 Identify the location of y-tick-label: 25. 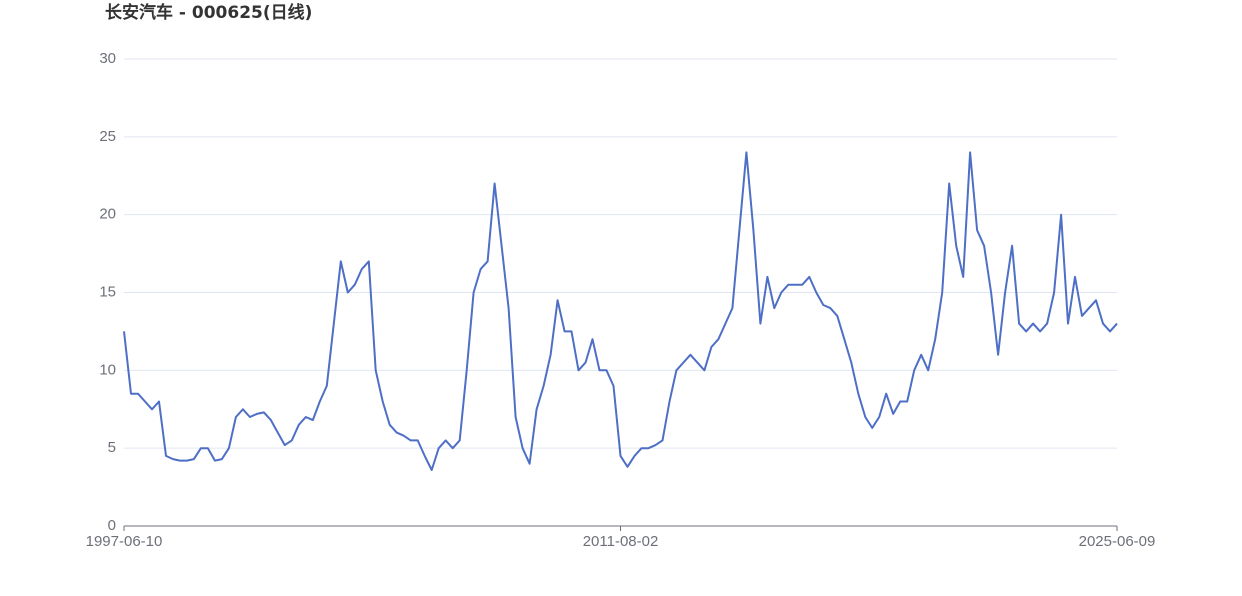
(107, 136).